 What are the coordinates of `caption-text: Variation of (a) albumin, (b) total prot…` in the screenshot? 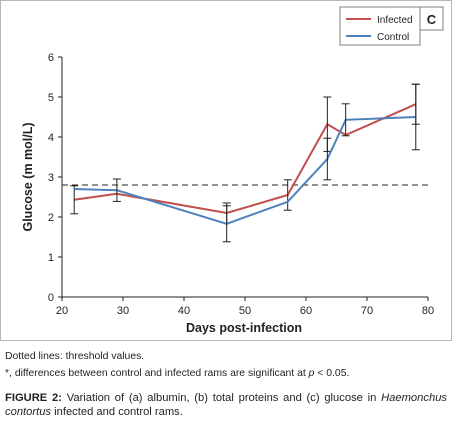 It's located at (221, 398).